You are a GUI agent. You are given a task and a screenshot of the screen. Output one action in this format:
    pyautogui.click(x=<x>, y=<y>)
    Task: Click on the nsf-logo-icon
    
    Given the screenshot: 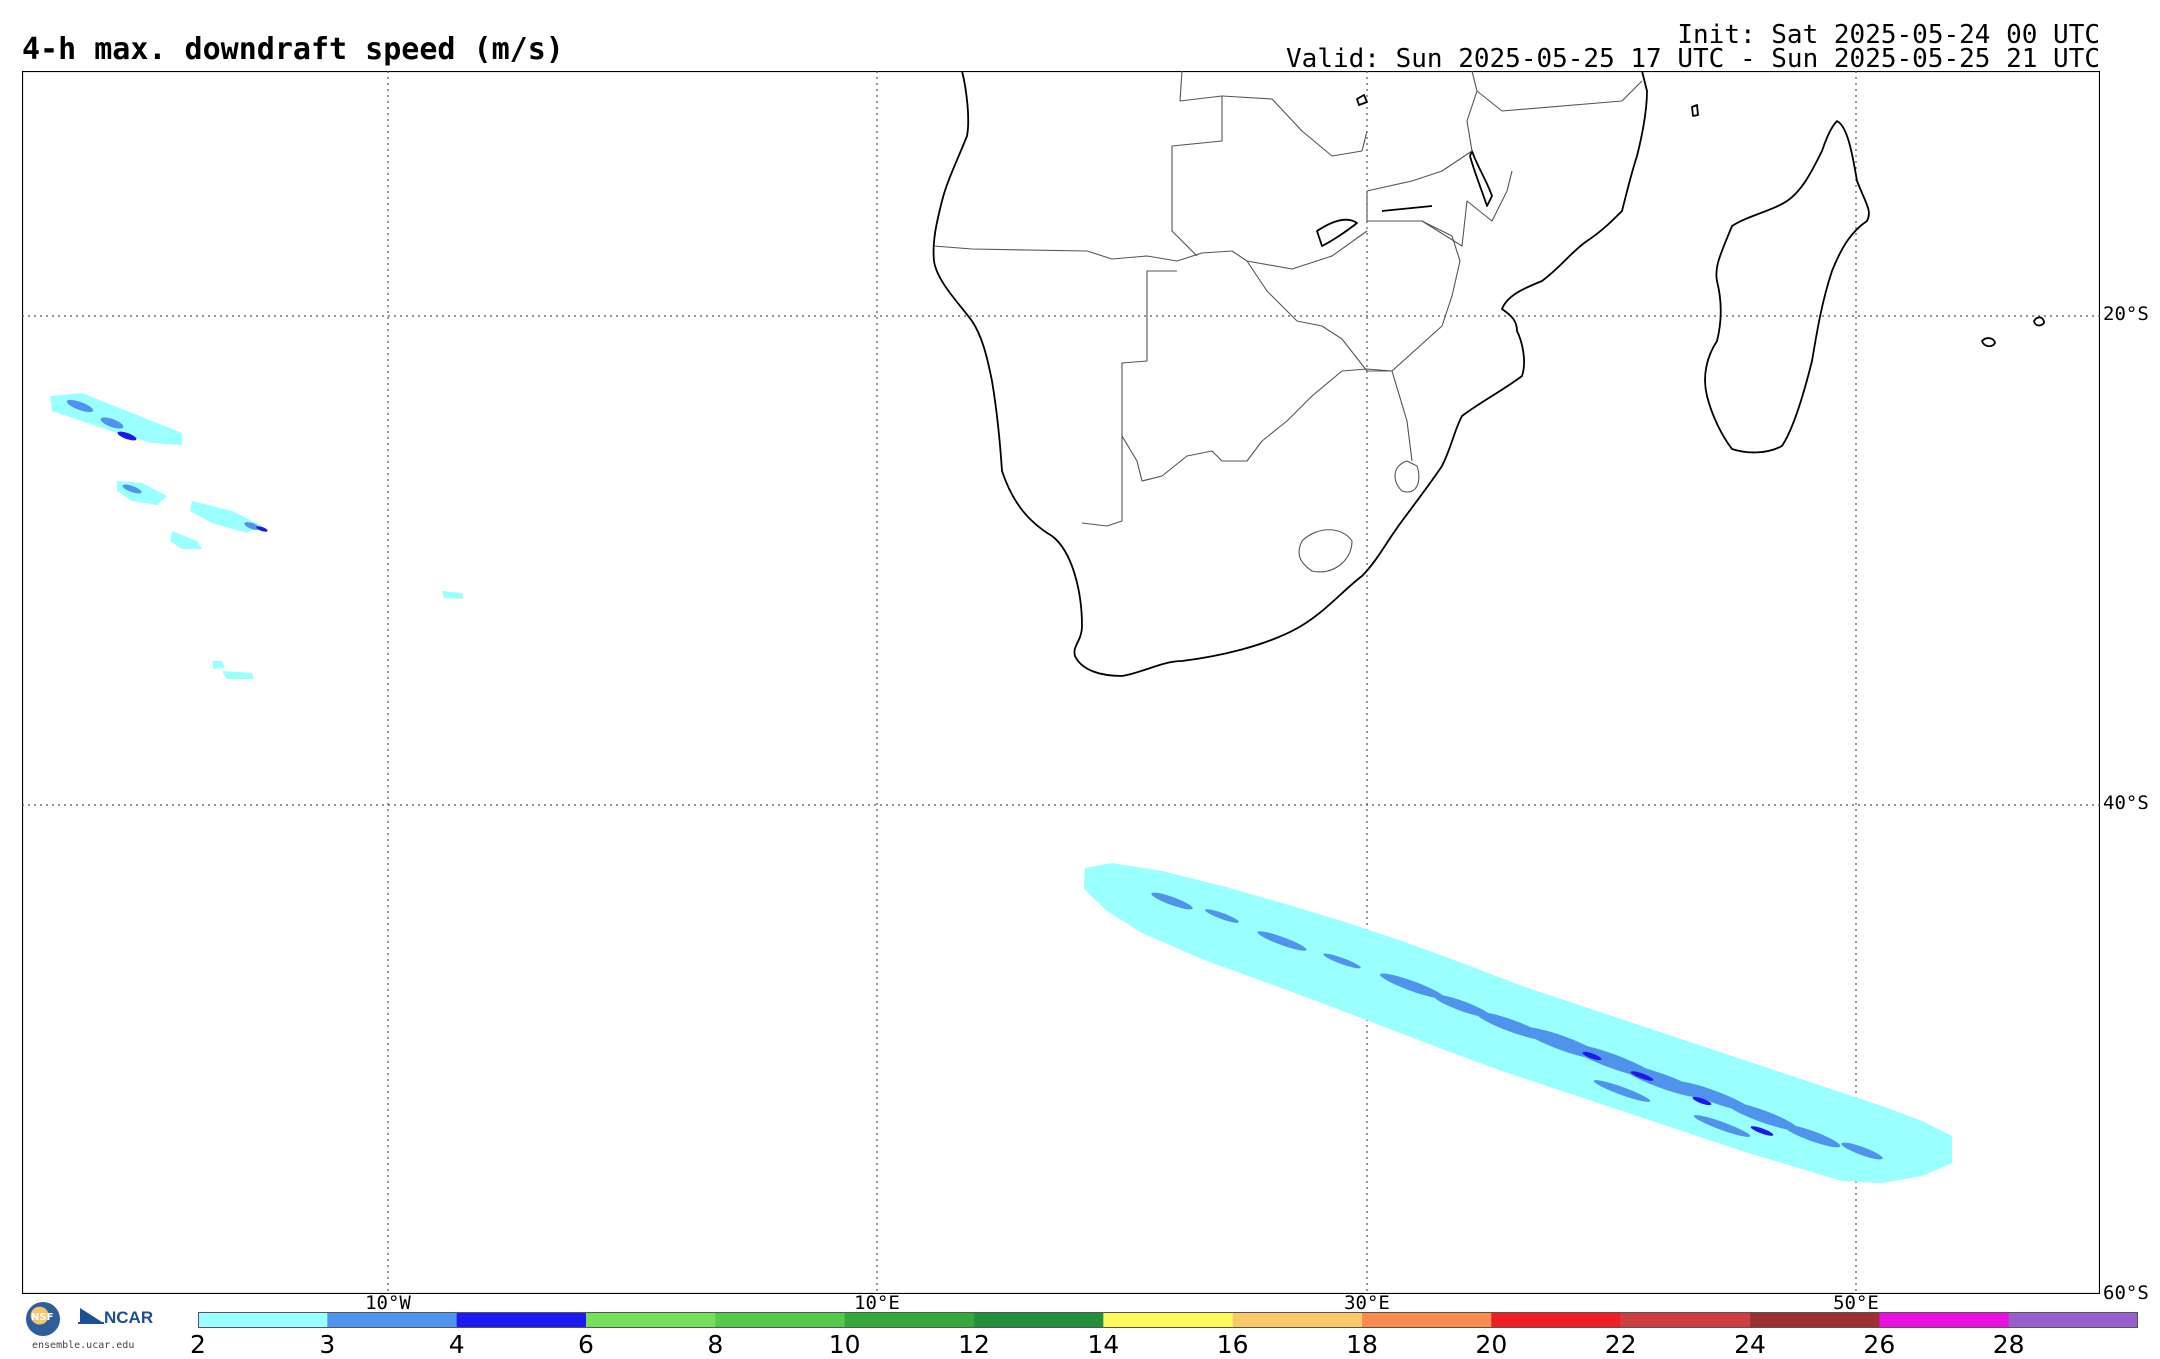 What is the action you would take?
    pyautogui.click(x=43, y=1319)
    